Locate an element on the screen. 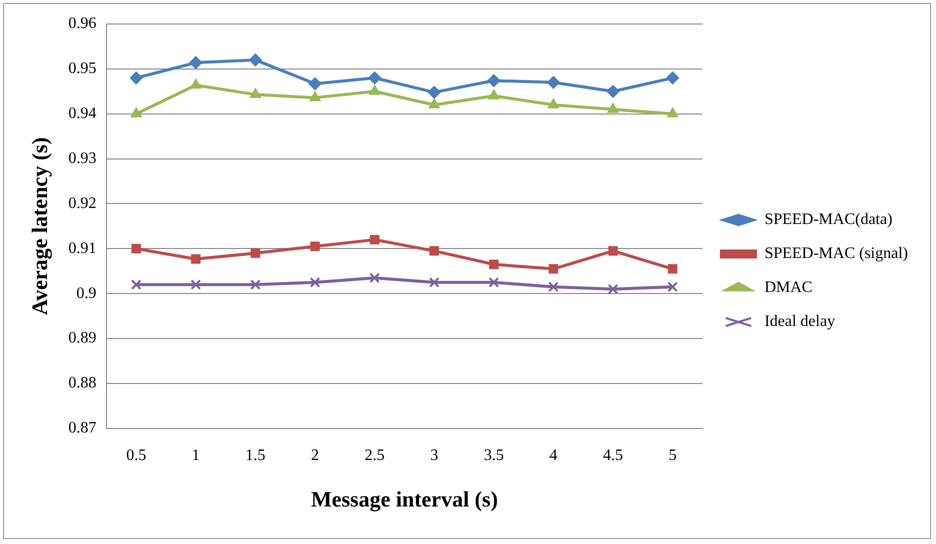  x-tick-label: 1 is located at coordinates (196, 455).